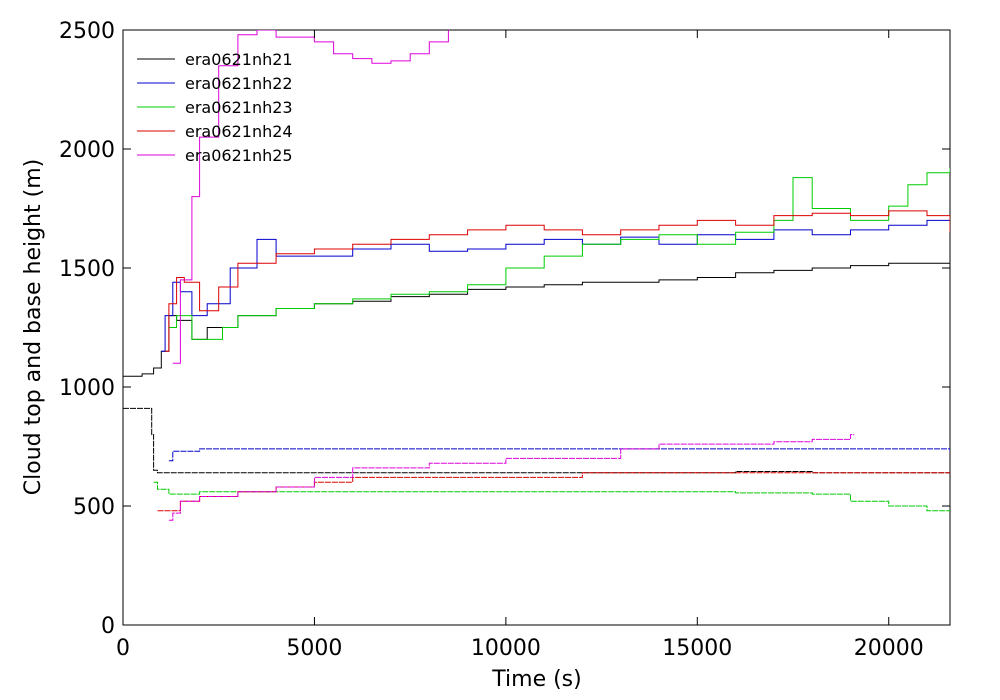 This screenshot has width=1000, height=700. I want to click on legend-item: era0621nh24, so click(215, 131).